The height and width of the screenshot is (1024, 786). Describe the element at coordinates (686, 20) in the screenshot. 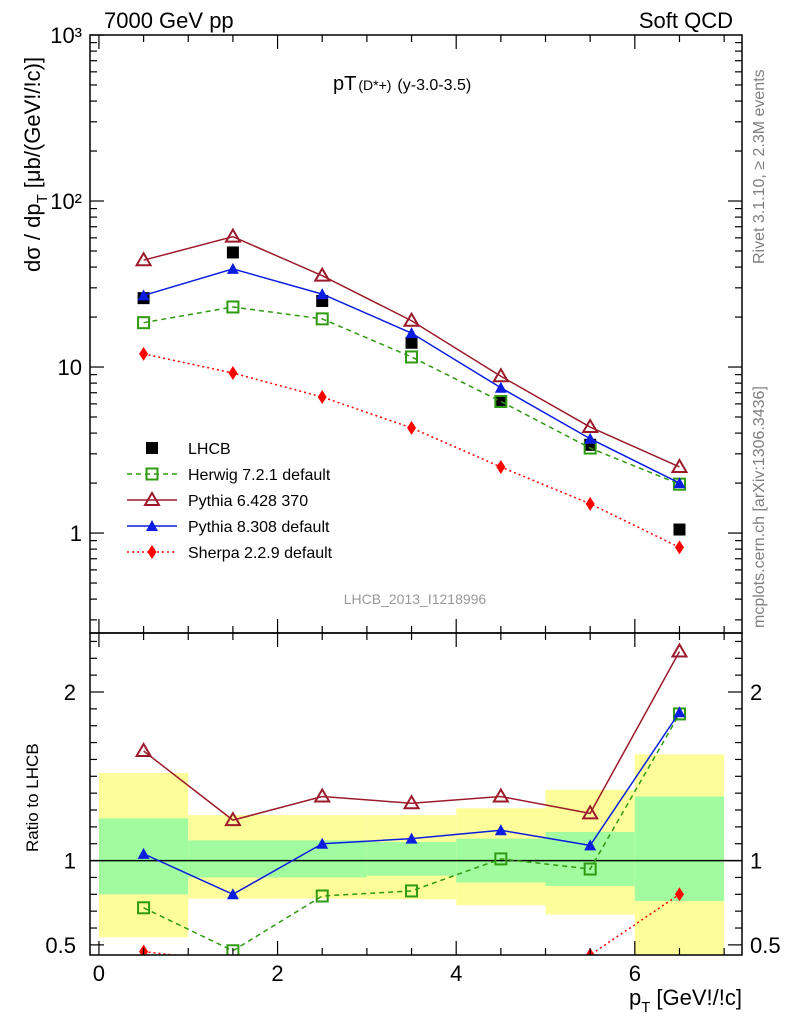

I see `process-label: Soft QCD` at that location.